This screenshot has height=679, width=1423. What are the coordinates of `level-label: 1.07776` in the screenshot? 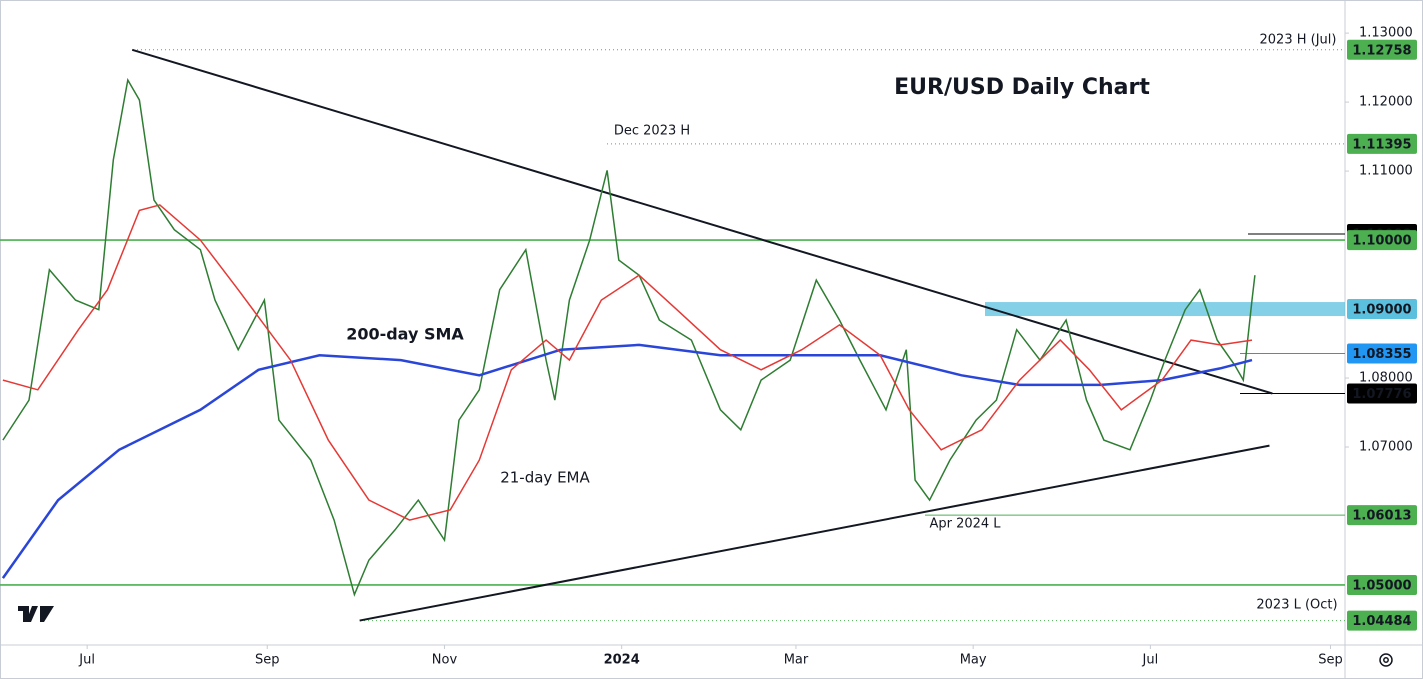 It's located at (1381, 394).